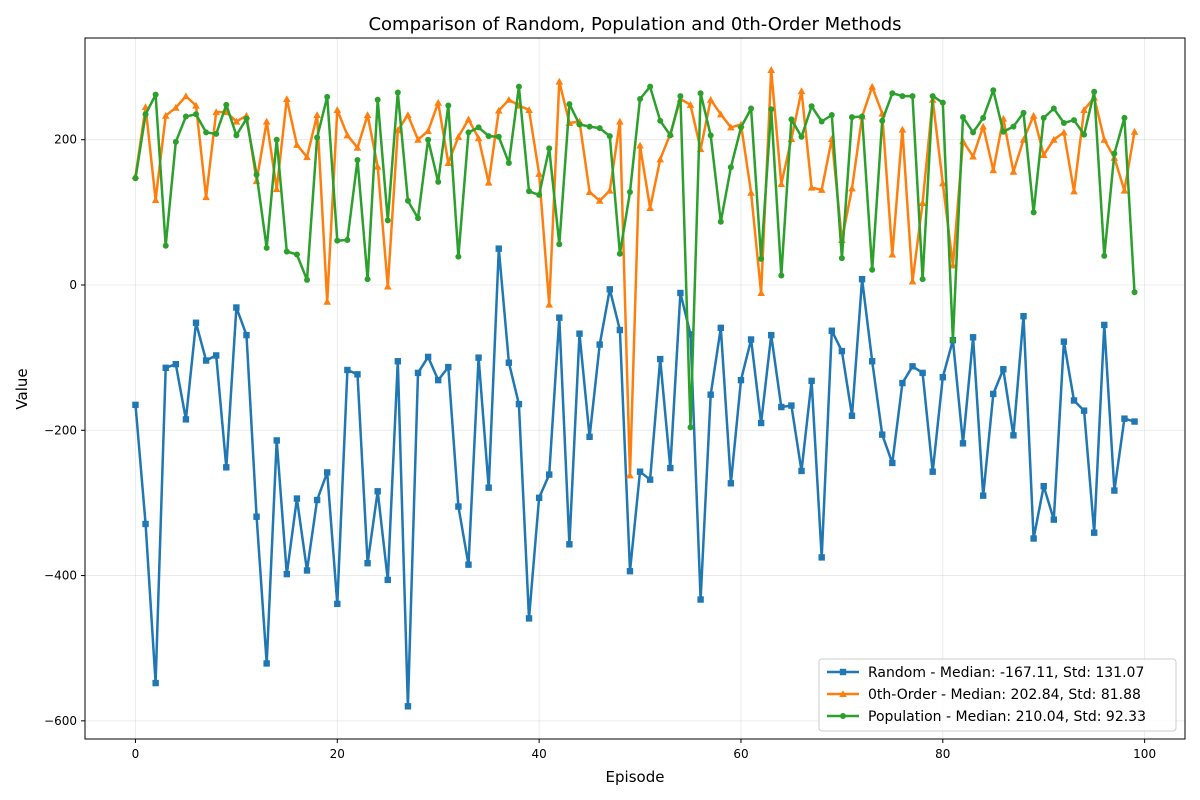 The height and width of the screenshot is (800, 1200). What do you see at coordinates (65, 140) in the screenshot?
I see `y-tick-label: 200` at bounding box center [65, 140].